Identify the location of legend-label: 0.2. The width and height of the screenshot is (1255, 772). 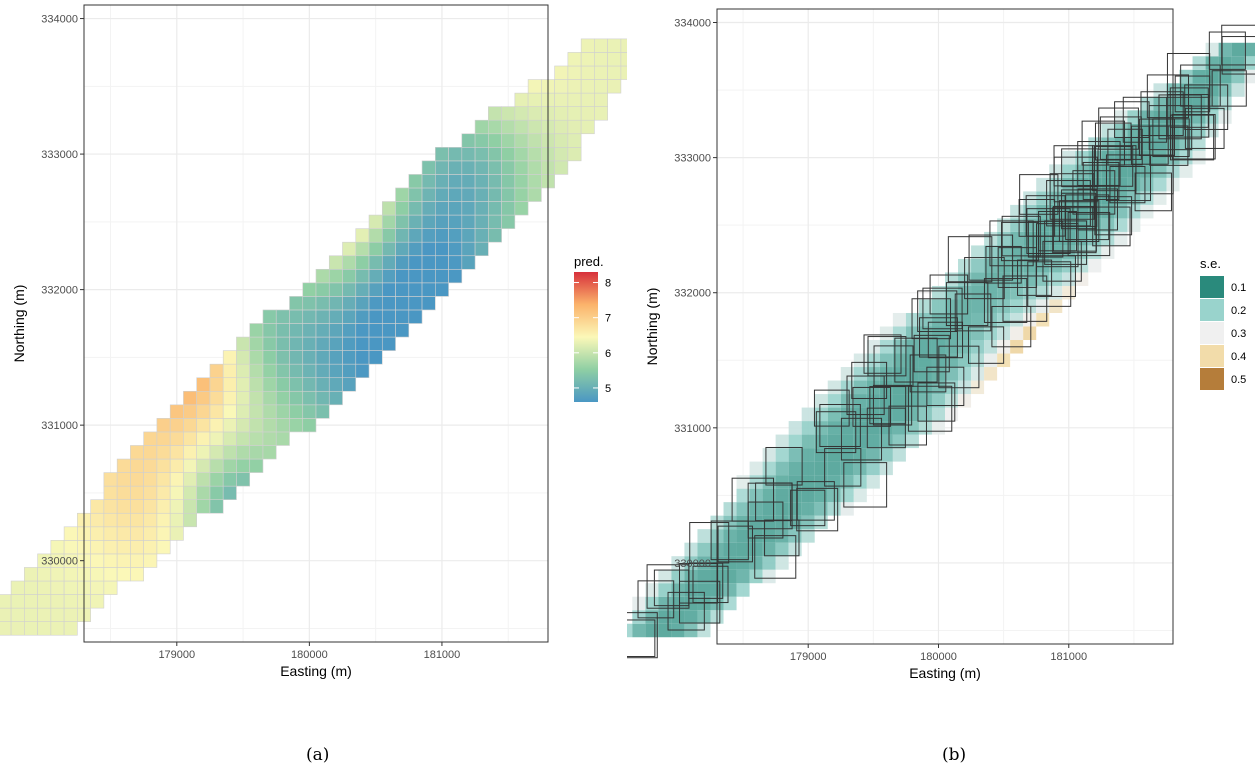
(1238, 311).